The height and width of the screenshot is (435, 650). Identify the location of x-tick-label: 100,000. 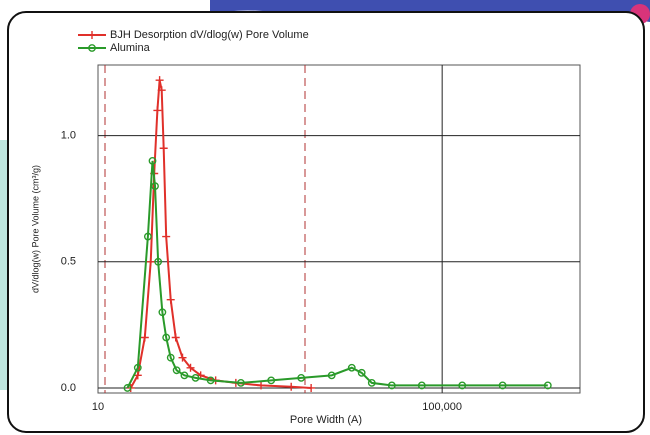
(442, 407).